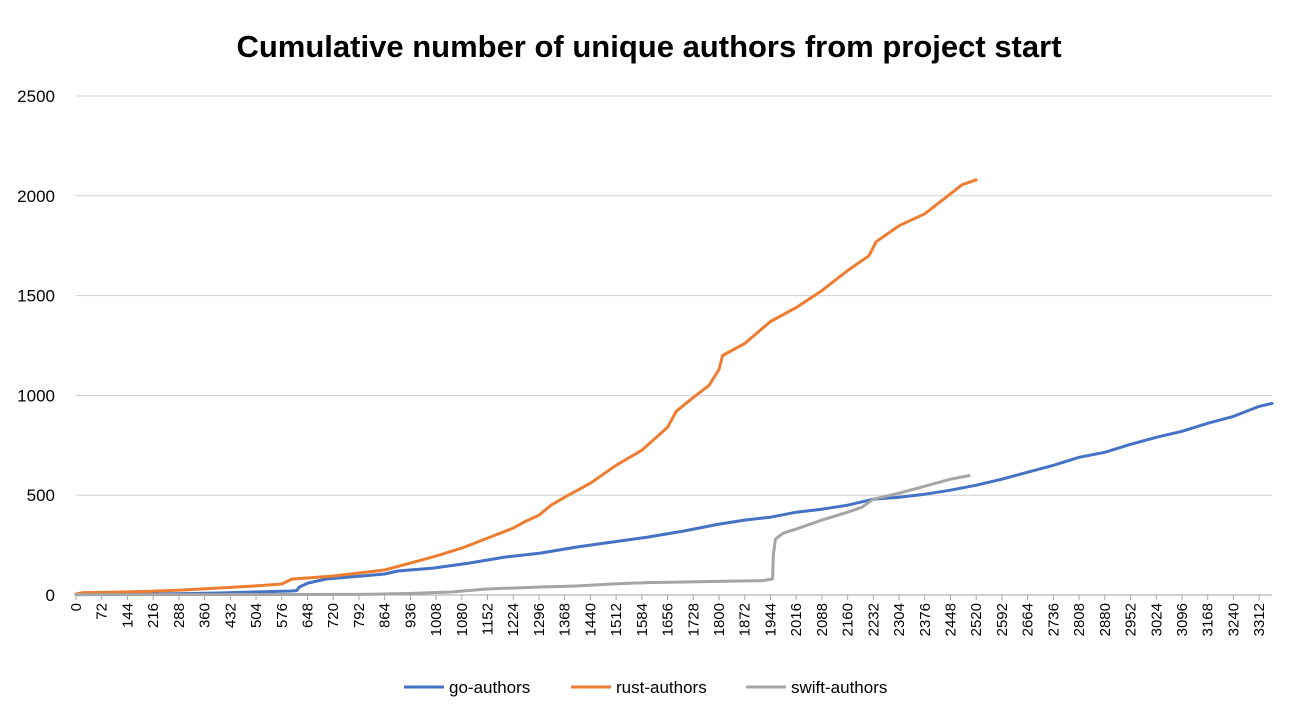 The width and height of the screenshot is (1299, 723). I want to click on x-tick-label: 216, so click(153, 615).